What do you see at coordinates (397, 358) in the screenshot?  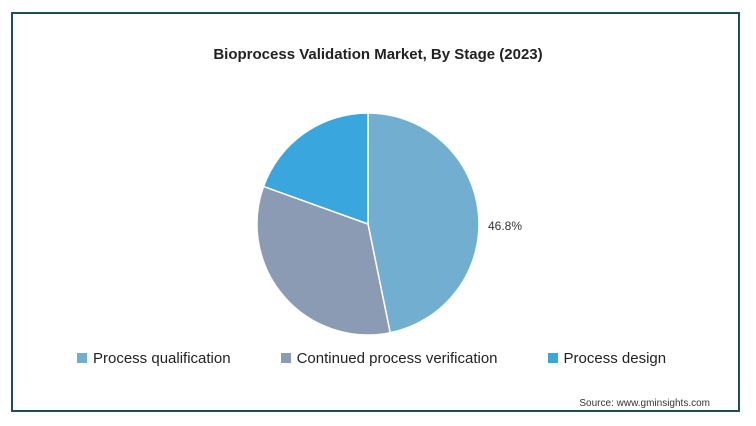 I see `legend-label: Continued process verification` at bounding box center [397, 358].